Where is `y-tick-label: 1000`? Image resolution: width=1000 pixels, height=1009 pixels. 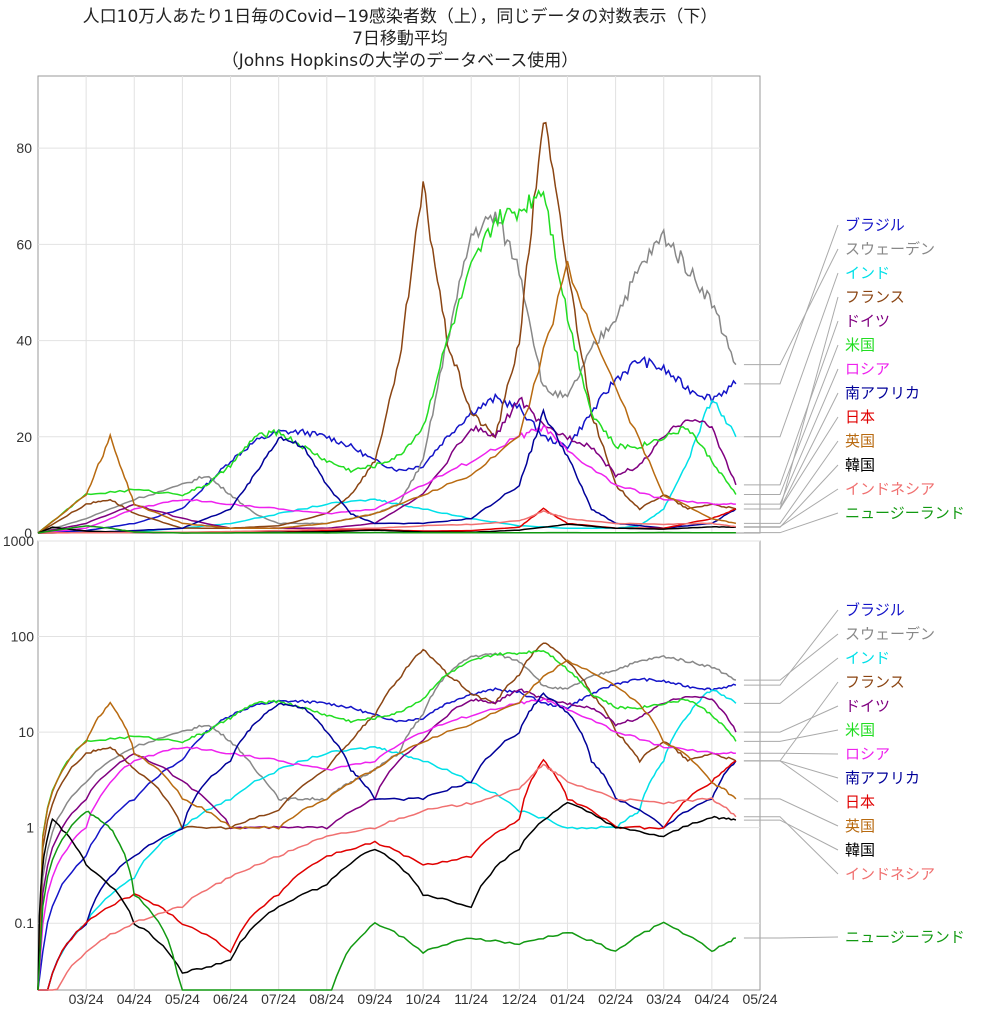 y-tick-label: 1000 is located at coordinates (18, 541).